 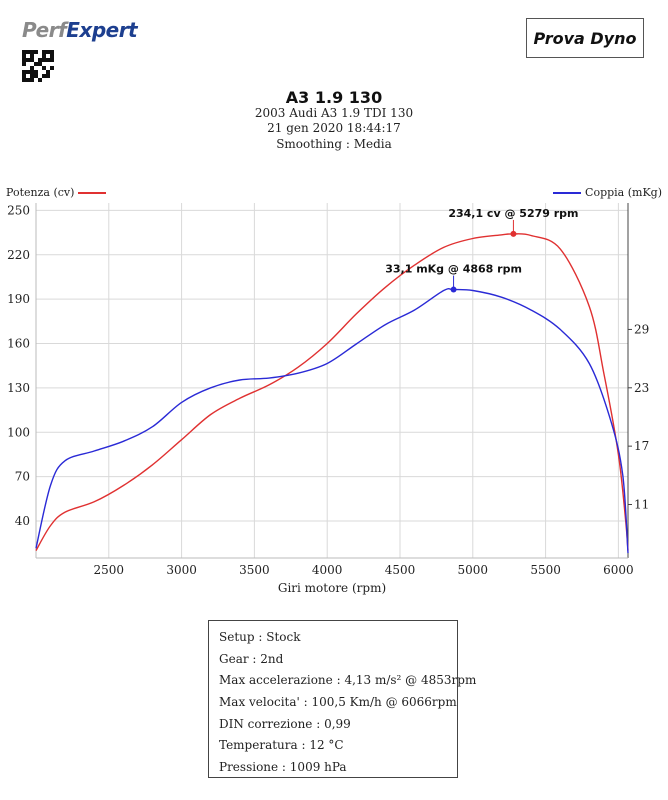 I want to click on y-right-tick-label: 29, so click(x=641, y=329).